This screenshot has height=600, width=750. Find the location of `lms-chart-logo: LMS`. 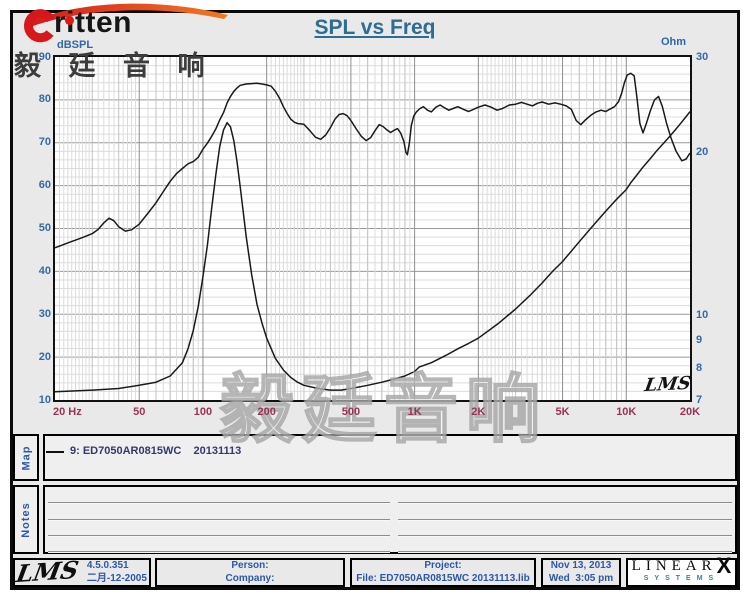

lms-chart-logo: LMS is located at coordinates (668, 384).